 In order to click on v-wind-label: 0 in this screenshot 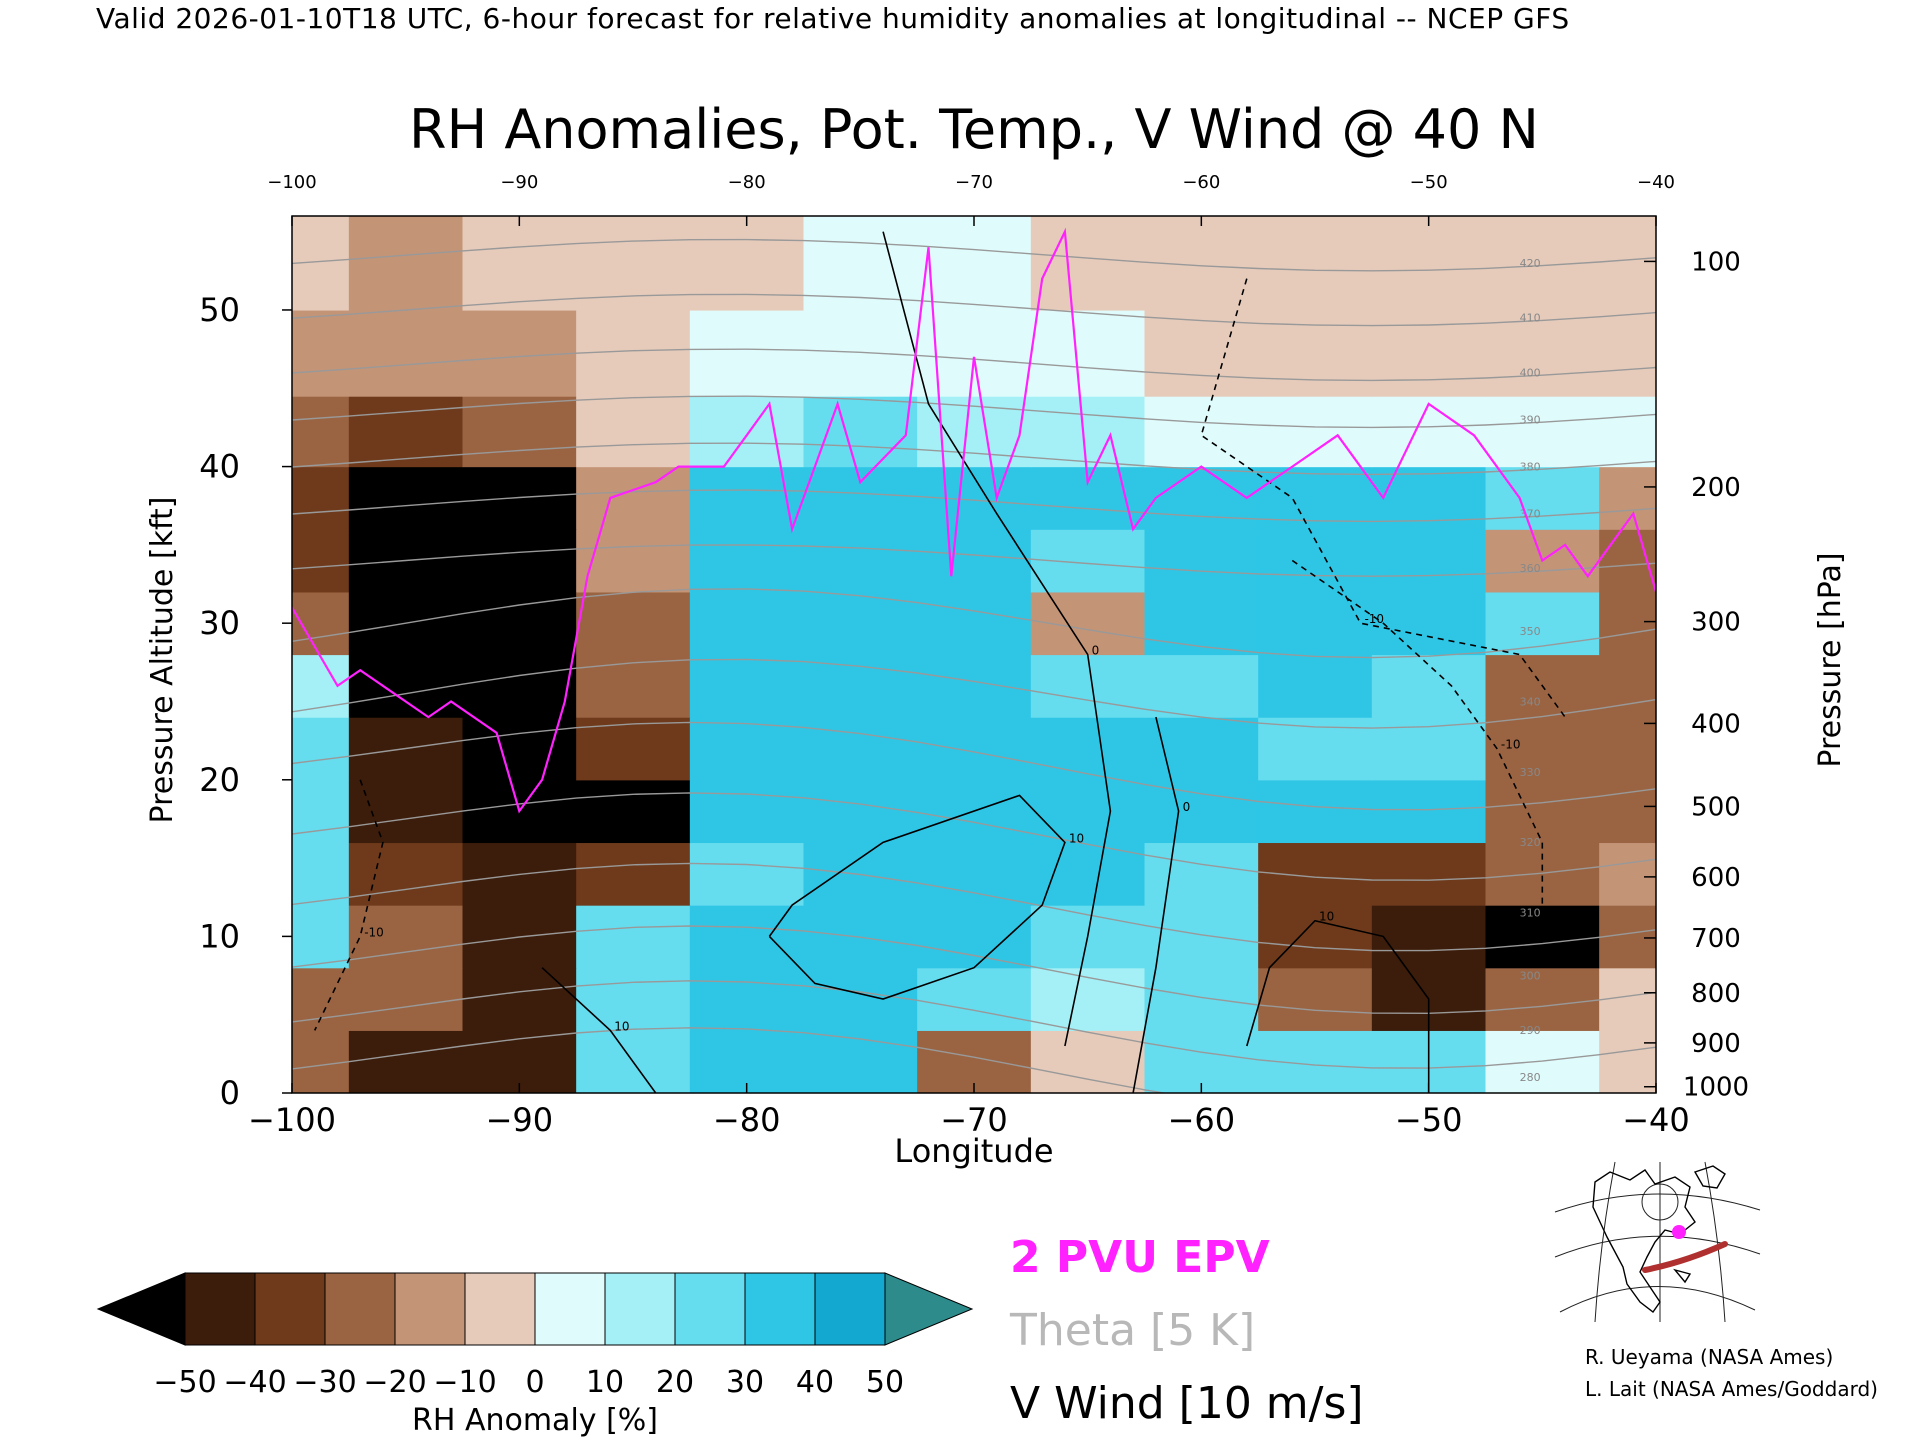, I will do `click(1096, 651)`.